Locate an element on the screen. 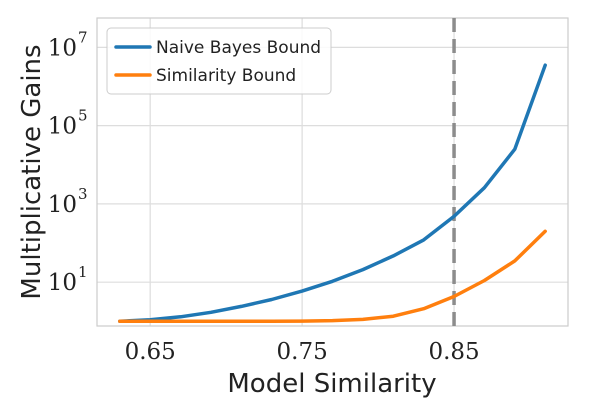 This screenshot has width=589, height=412. y-tick-exponent: 1 is located at coordinates (83, 272).